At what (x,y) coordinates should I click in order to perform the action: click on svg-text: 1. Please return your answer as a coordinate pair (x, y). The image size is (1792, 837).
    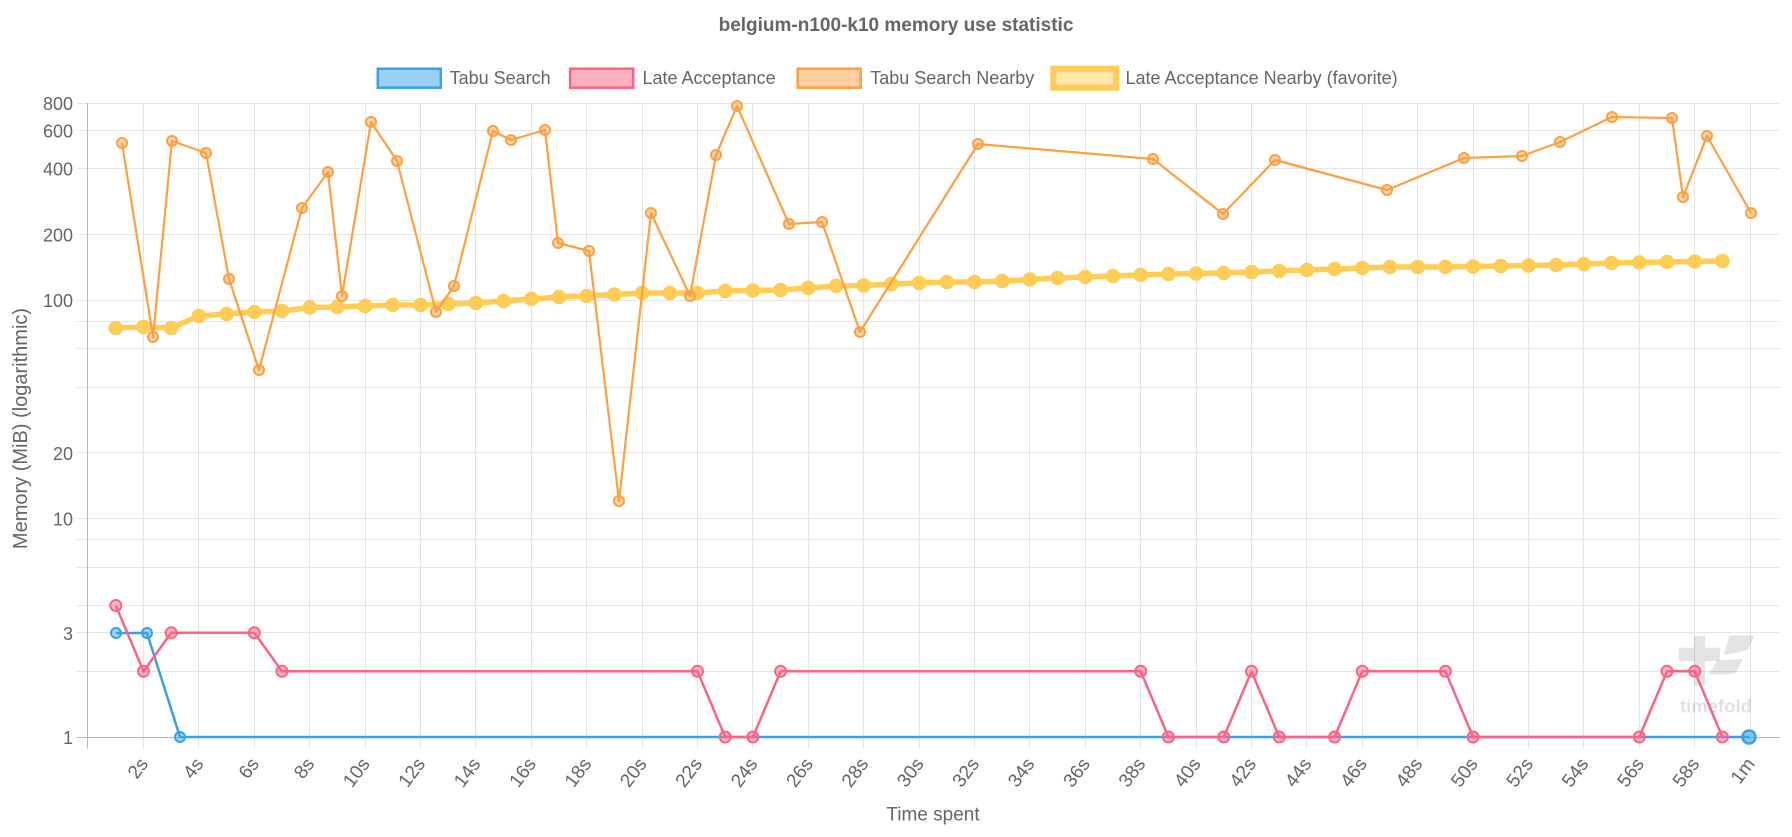
    Looking at the image, I should click on (68, 738).